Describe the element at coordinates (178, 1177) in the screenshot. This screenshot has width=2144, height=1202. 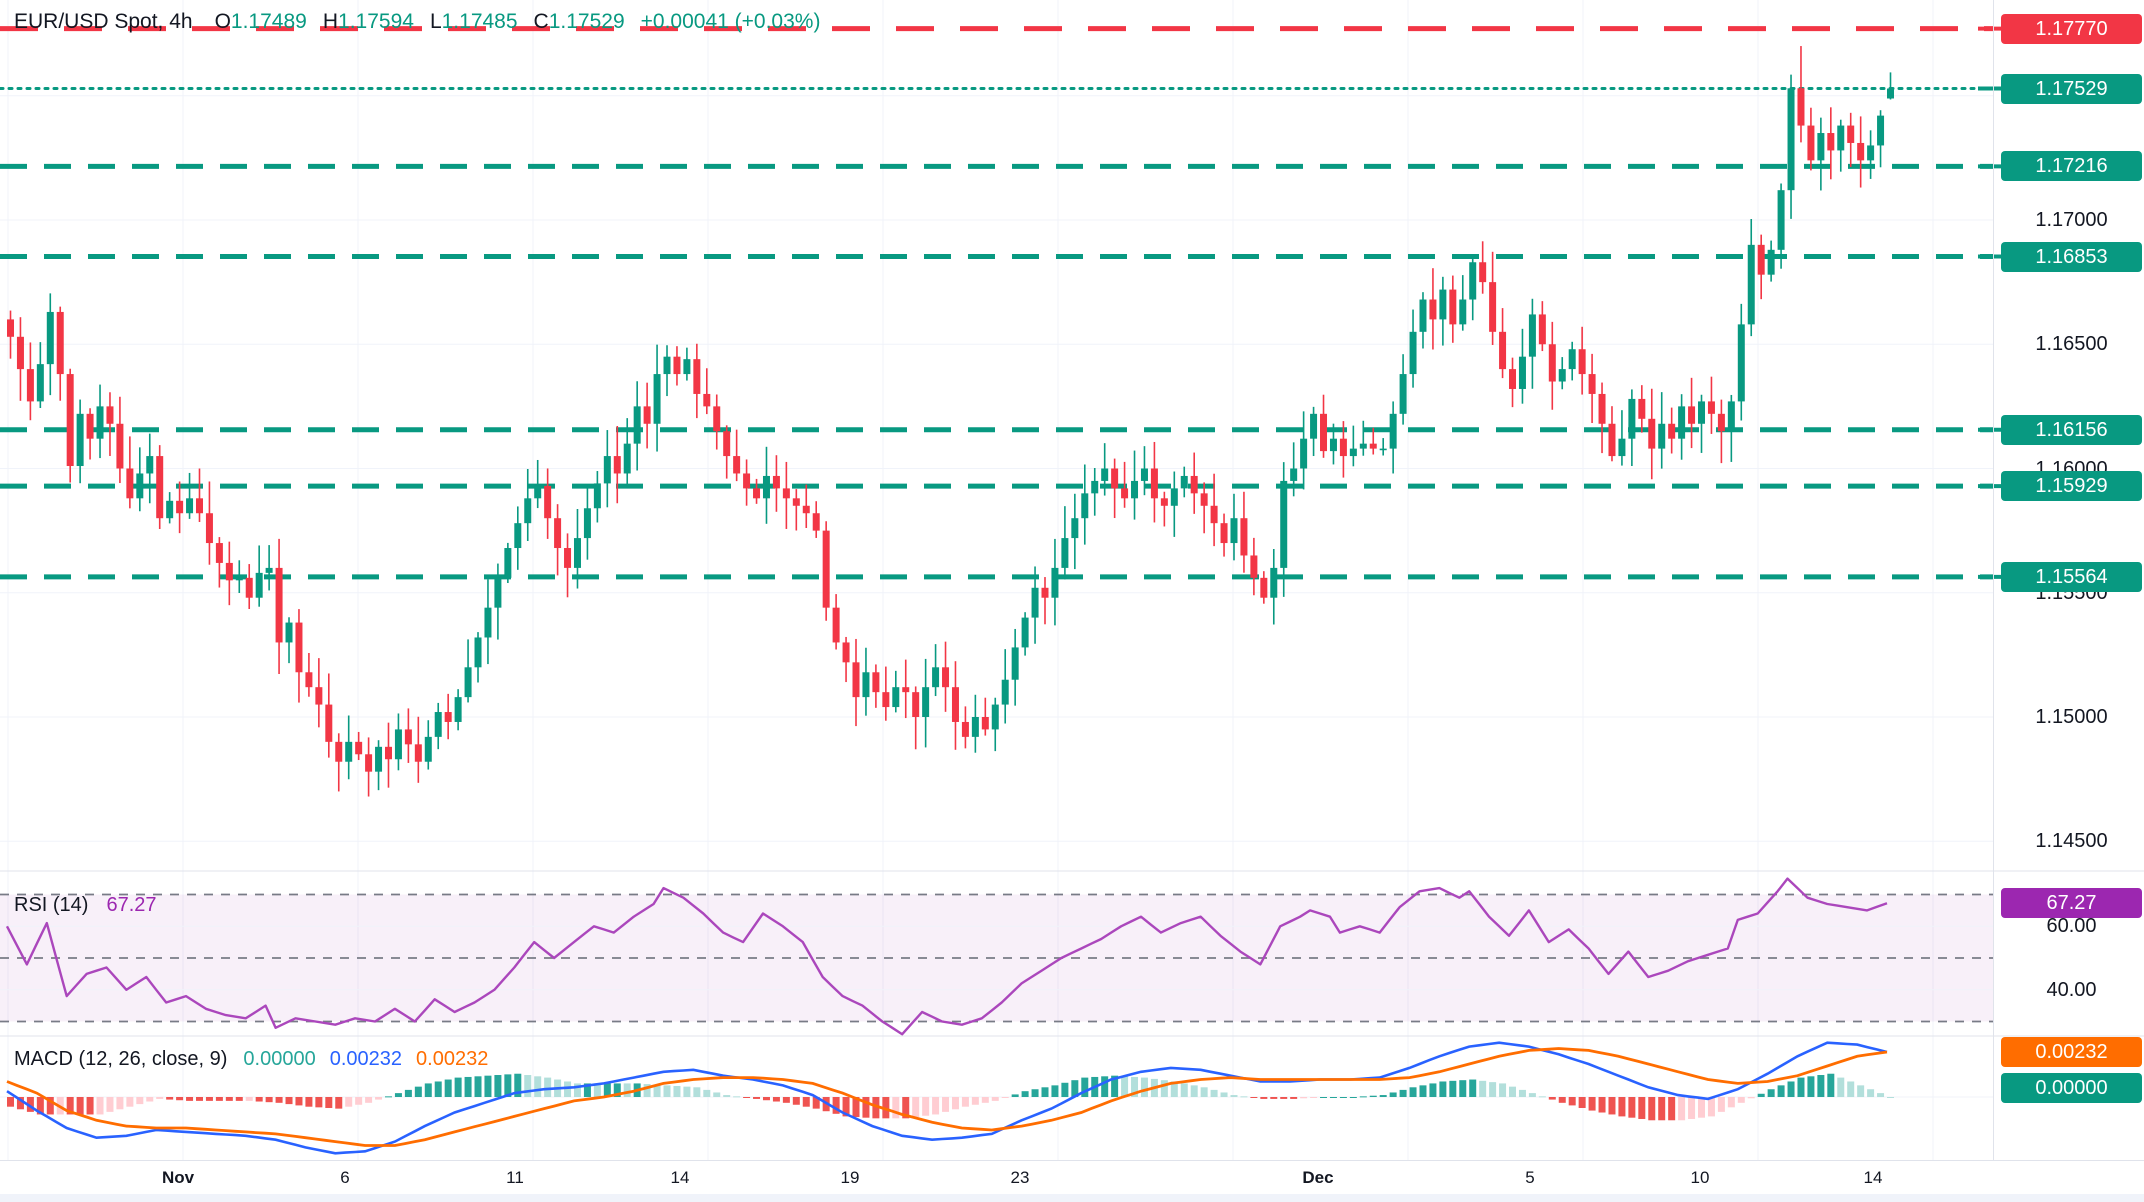
I see `time-axis-label: Nov` at that location.